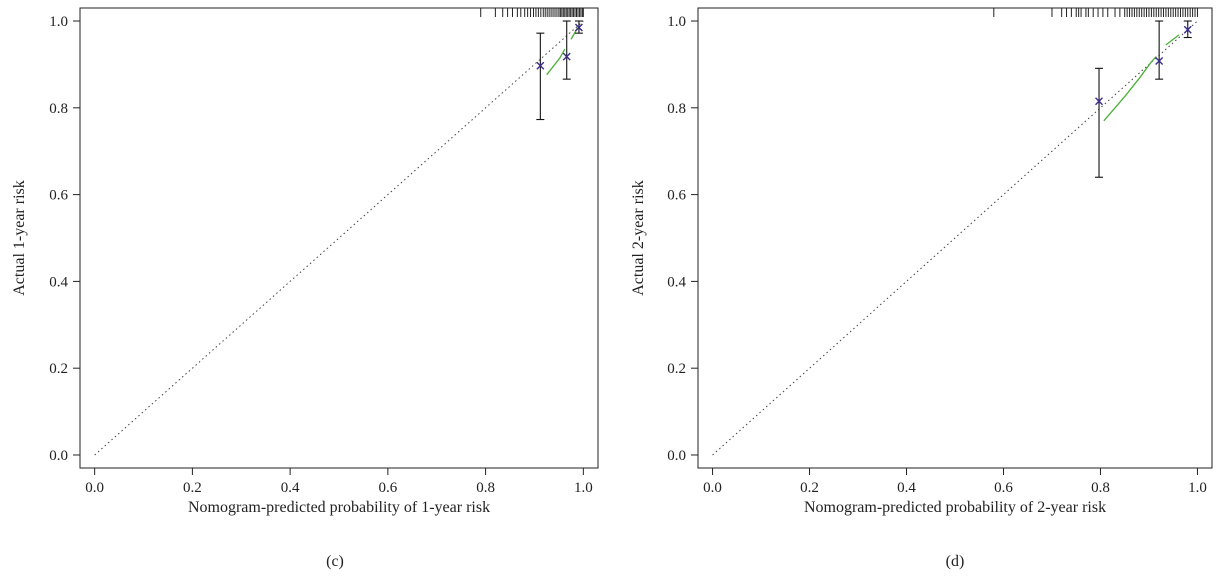 This screenshot has height=582, width=1219. I want to click on y-axis-title: Actual 1-year risk, so click(19, 238).